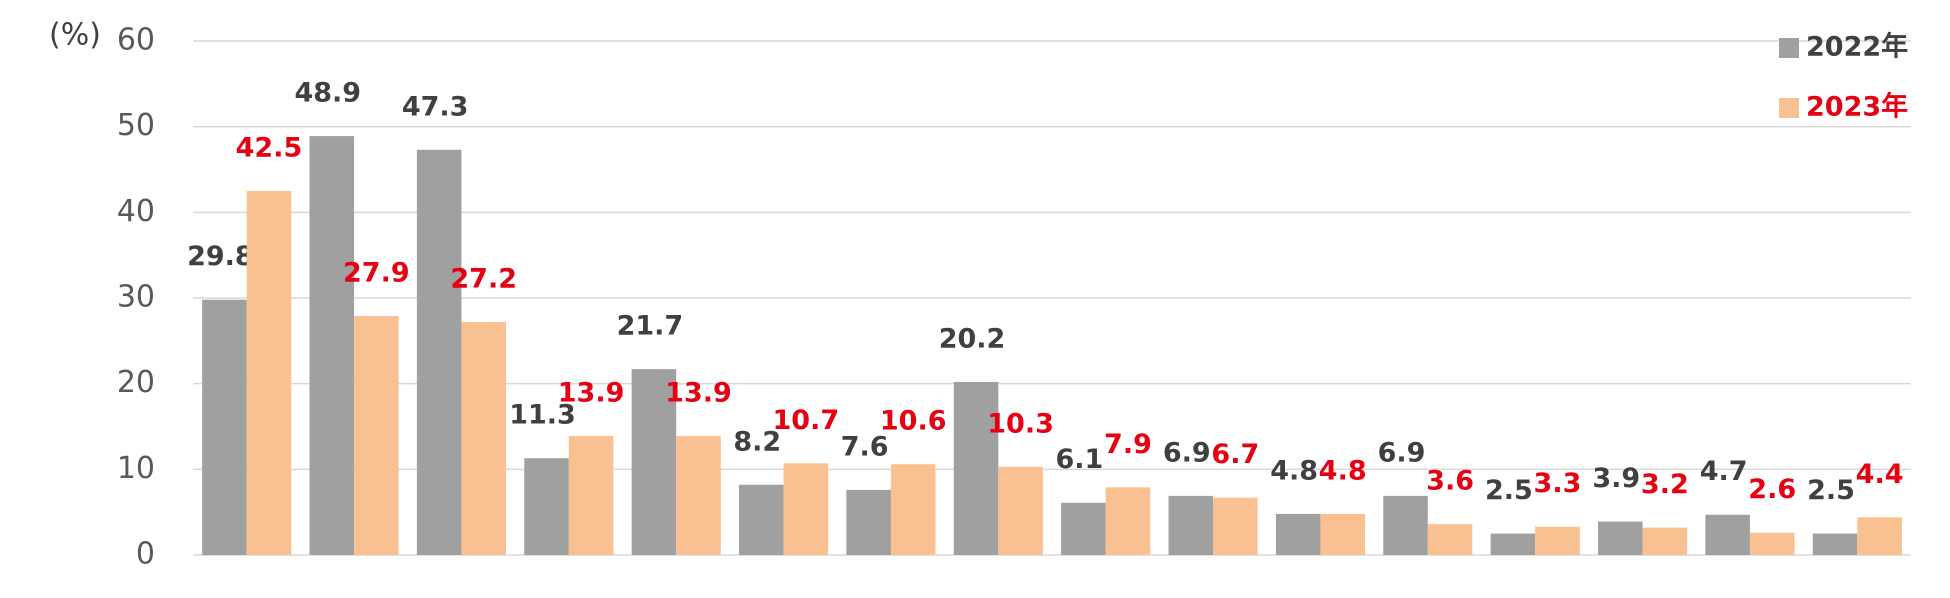 Image resolution: width=1950 pixels, height=598 pixels. What do you see at coordinates (1857, 107) in the screenshot?
I see `legend-label: 2023年` at bounding box center [1857, 107].